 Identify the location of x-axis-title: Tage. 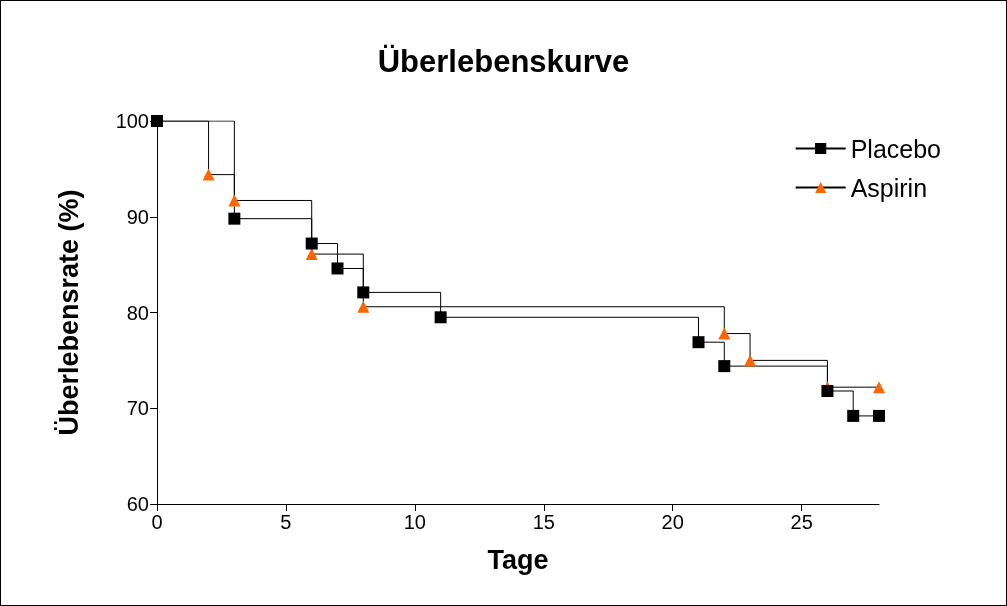
(518, 559).